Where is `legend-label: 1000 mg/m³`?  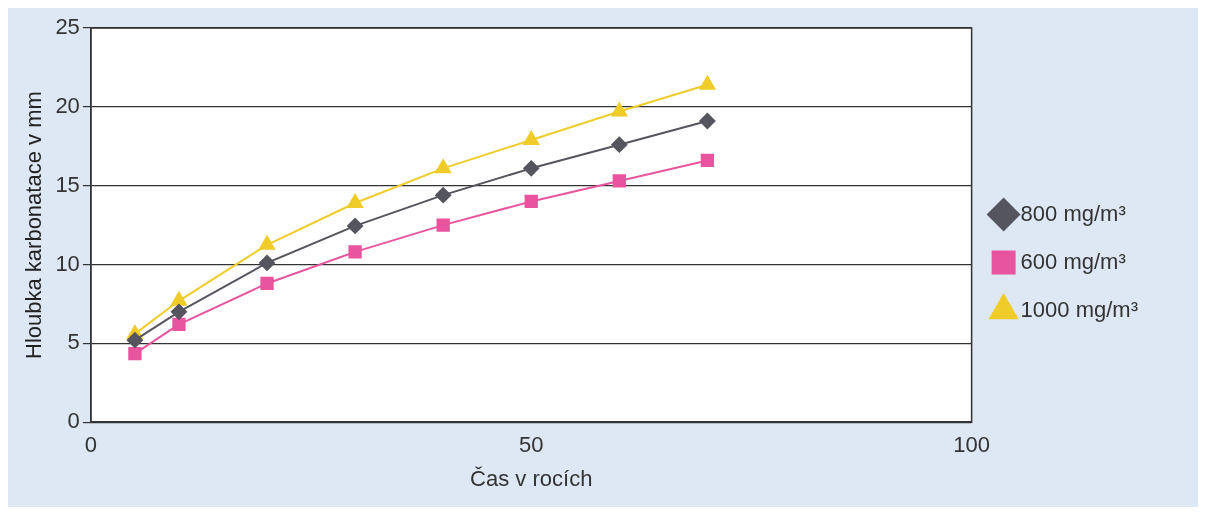
legend-label: 1000 mg/m³ is located at coordinates (1079, 309).